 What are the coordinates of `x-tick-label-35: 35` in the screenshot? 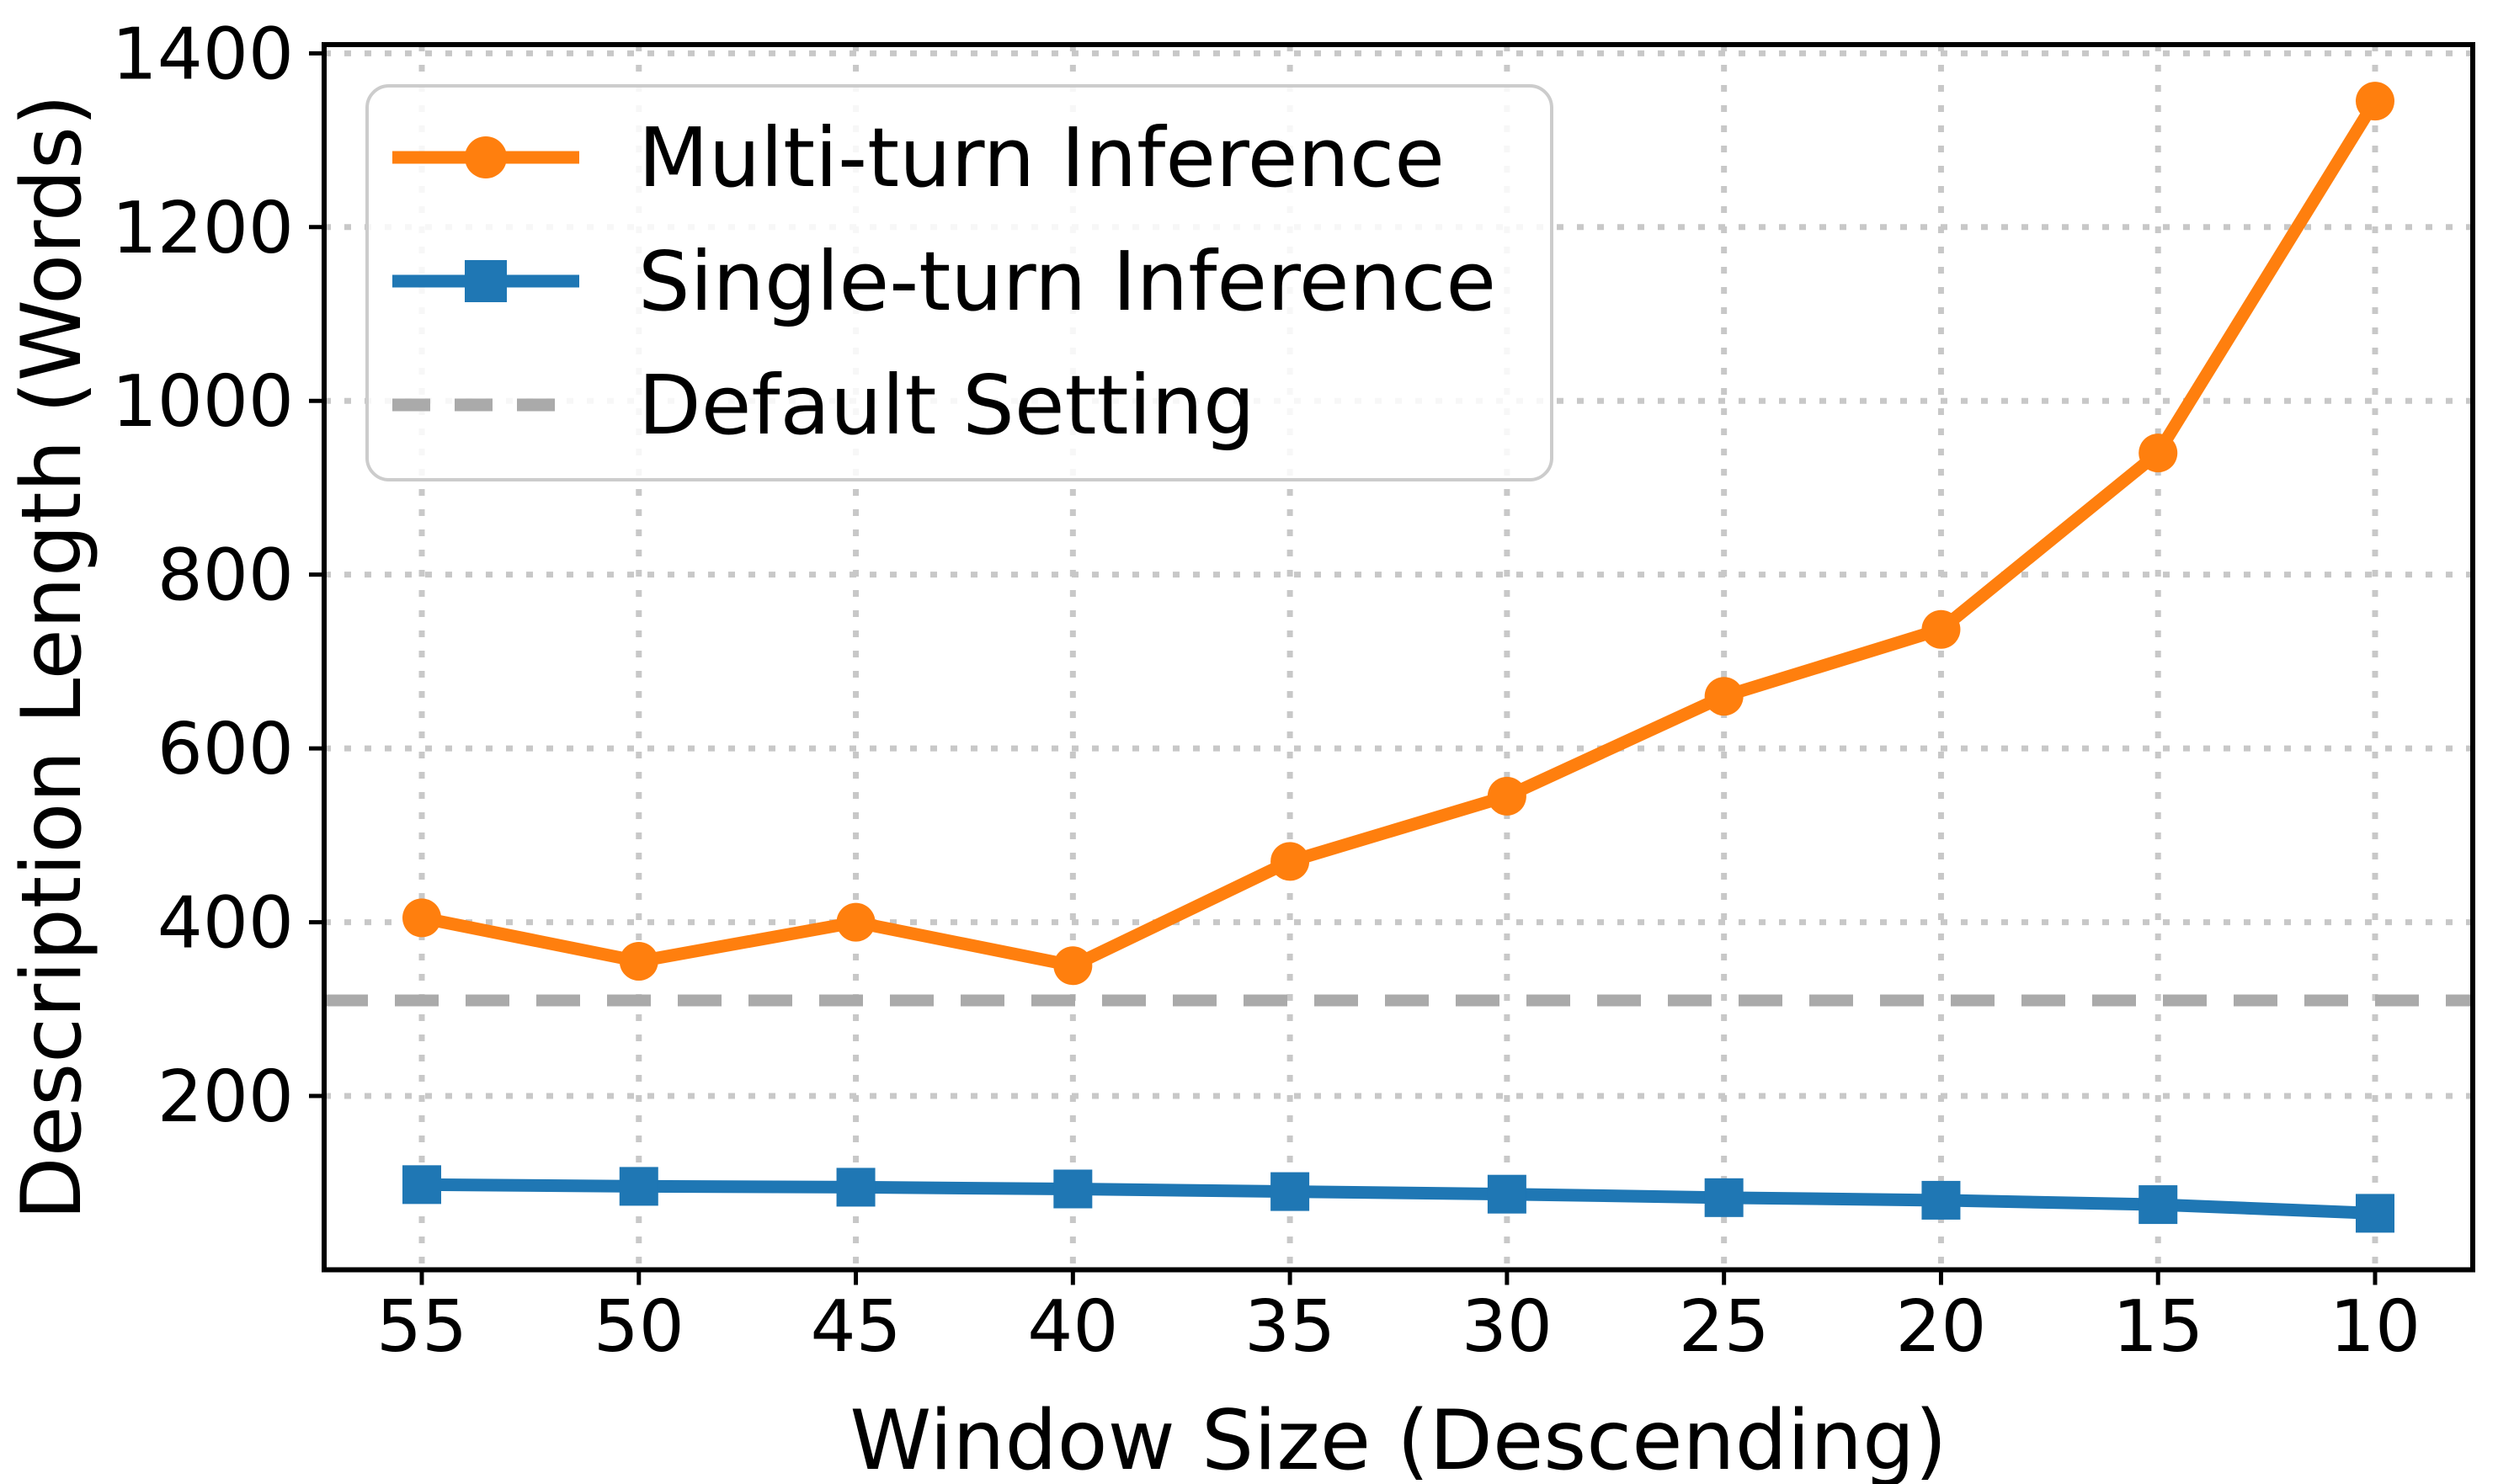 It's located at (1289, 1327).